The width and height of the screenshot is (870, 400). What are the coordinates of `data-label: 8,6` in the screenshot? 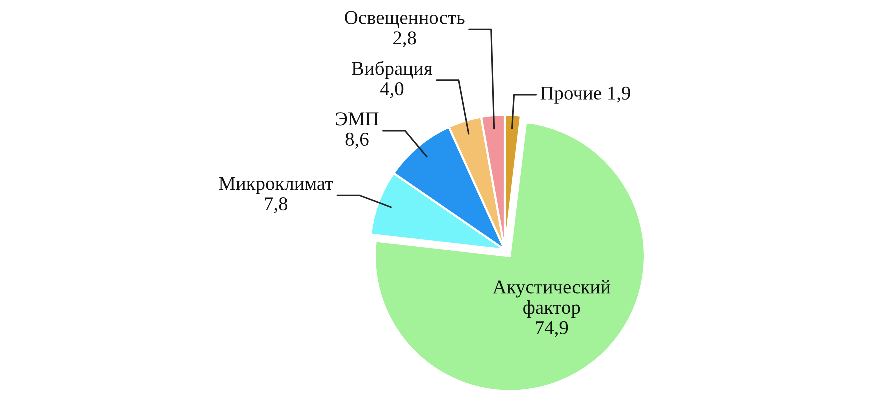 It's located at (357, 140).